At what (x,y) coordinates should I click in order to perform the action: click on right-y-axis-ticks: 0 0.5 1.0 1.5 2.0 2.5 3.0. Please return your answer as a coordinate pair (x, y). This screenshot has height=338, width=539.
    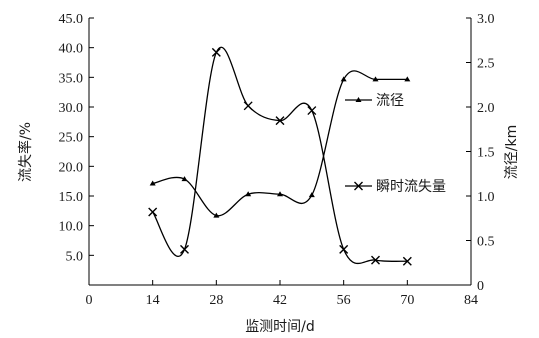
    Looking at the image, I should click on (480, 153).